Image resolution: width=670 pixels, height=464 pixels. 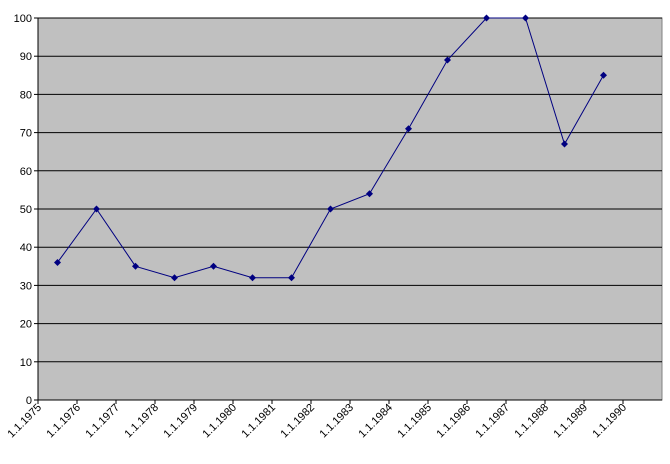 I want to click on x-tick-label: 1.1.1986, so click(x=453, y=421).